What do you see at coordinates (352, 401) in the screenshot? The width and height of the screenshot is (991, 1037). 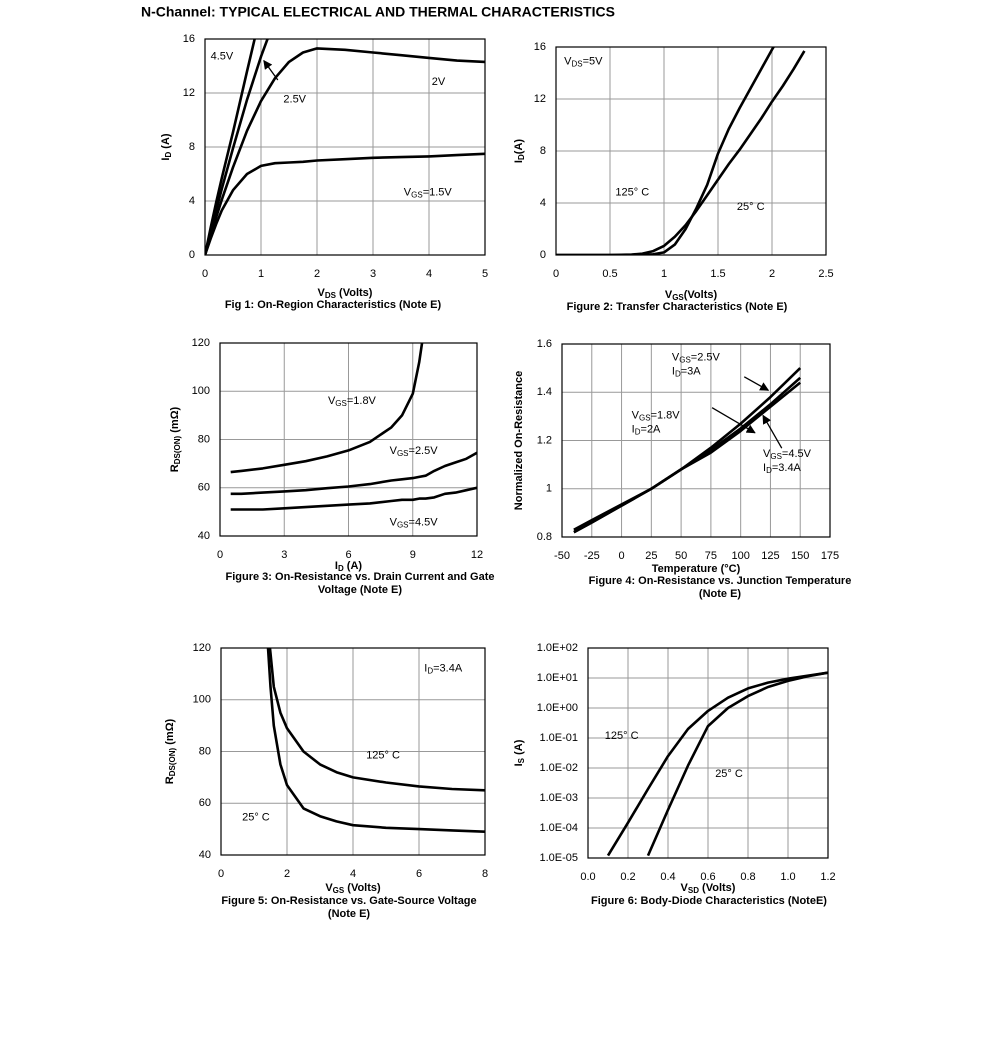 I see `annotation: VGS=1.8V` at bounding box center [352, 401].